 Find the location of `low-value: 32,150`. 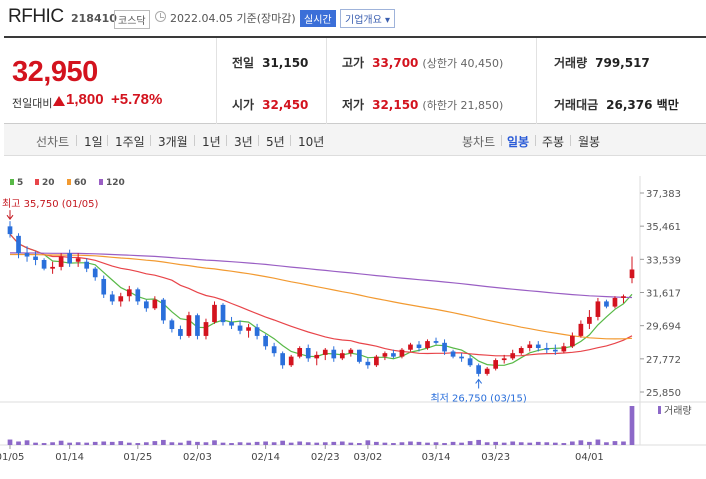

low-value: 32,150 is located at coordinates (395, 105).